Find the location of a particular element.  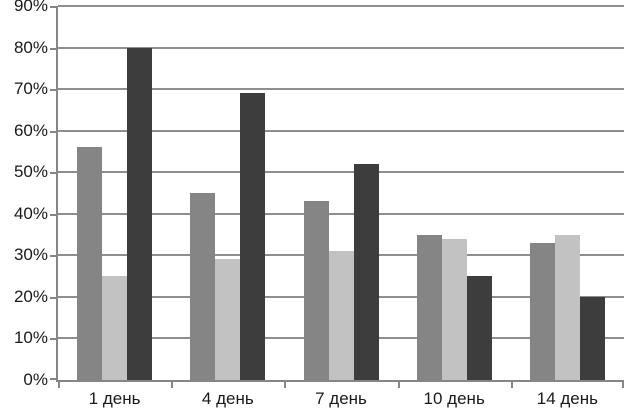

y-axis-label: 80% is located at coordinates (30, 47).